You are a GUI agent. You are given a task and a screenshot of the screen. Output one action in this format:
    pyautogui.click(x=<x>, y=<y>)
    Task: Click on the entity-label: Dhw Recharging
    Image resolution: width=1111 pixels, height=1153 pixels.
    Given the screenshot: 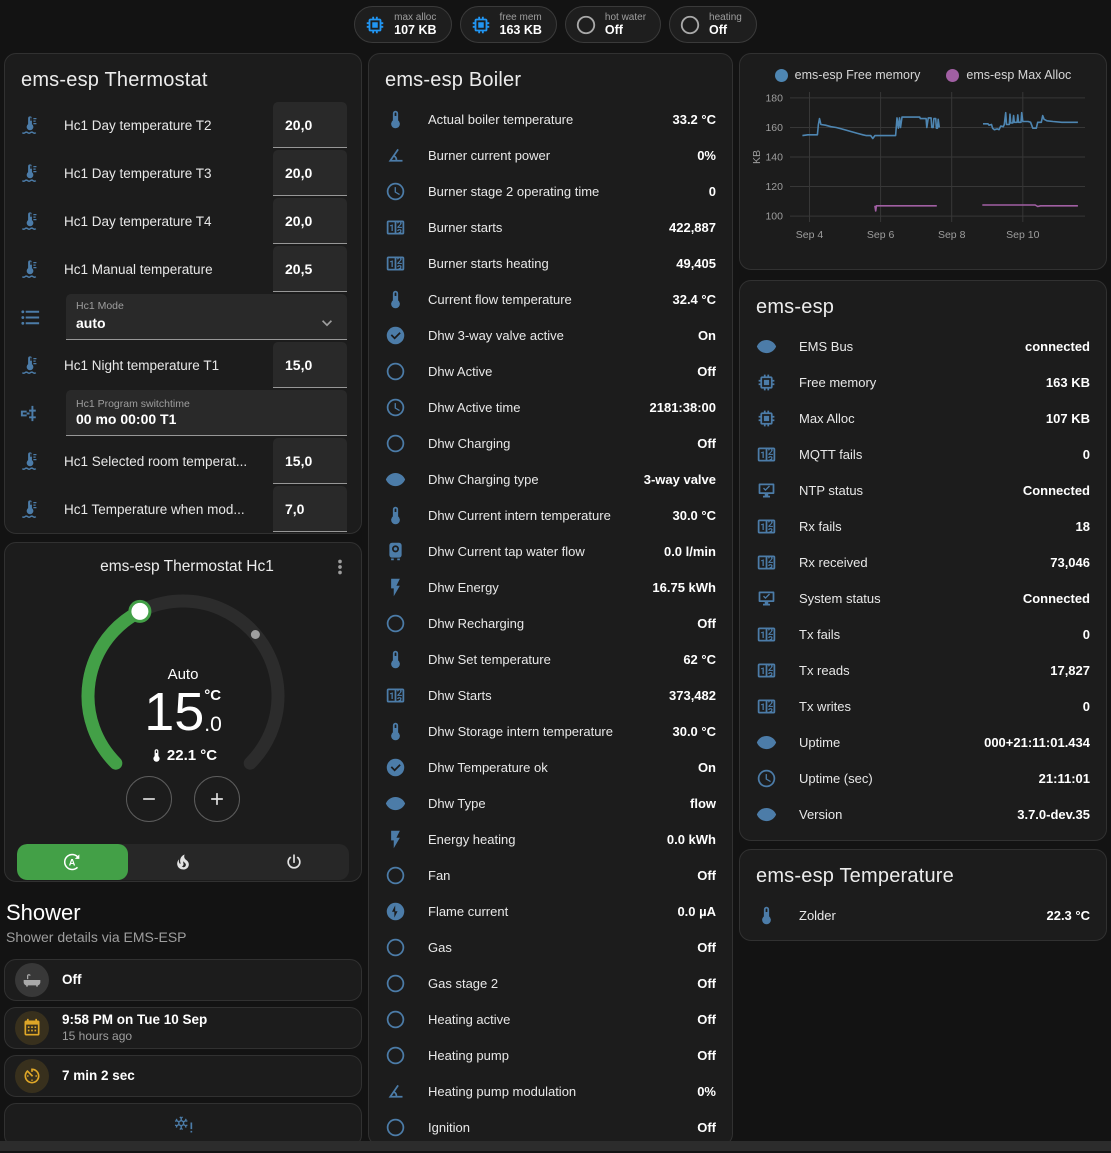 What is the action you would take?
    pyautogui.click(x=476, y=623)
    